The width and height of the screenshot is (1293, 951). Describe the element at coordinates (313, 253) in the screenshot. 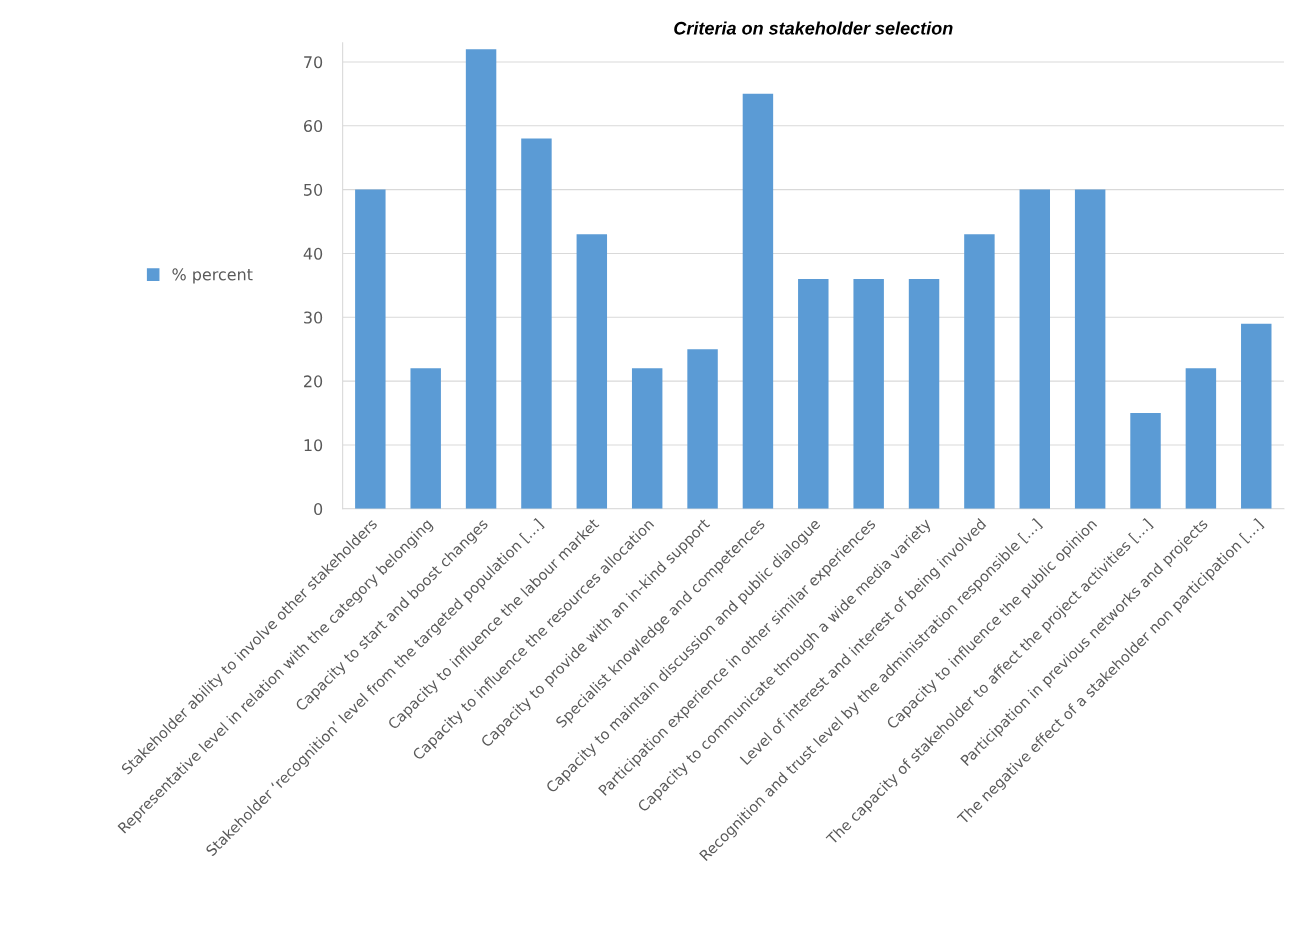

I see `y-tick-label: 40` at that location.